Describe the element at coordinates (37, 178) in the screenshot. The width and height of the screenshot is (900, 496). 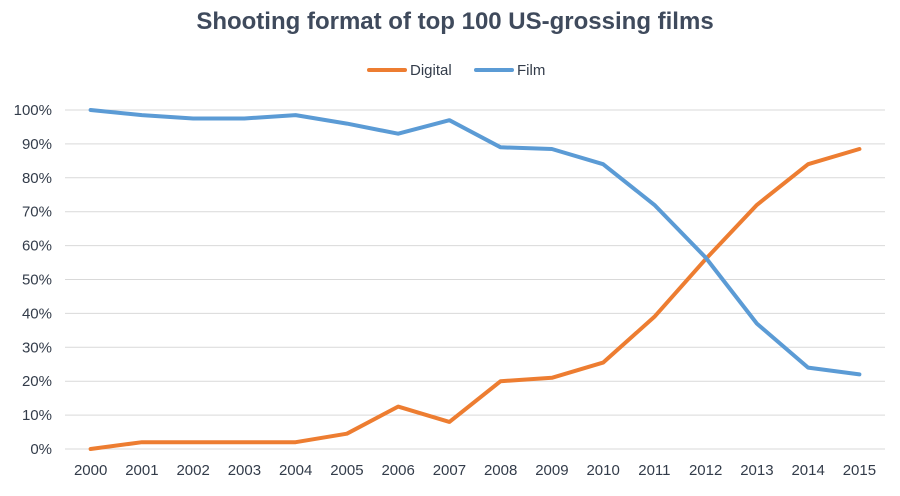
I see `y-tick-label: 80%` at that location.